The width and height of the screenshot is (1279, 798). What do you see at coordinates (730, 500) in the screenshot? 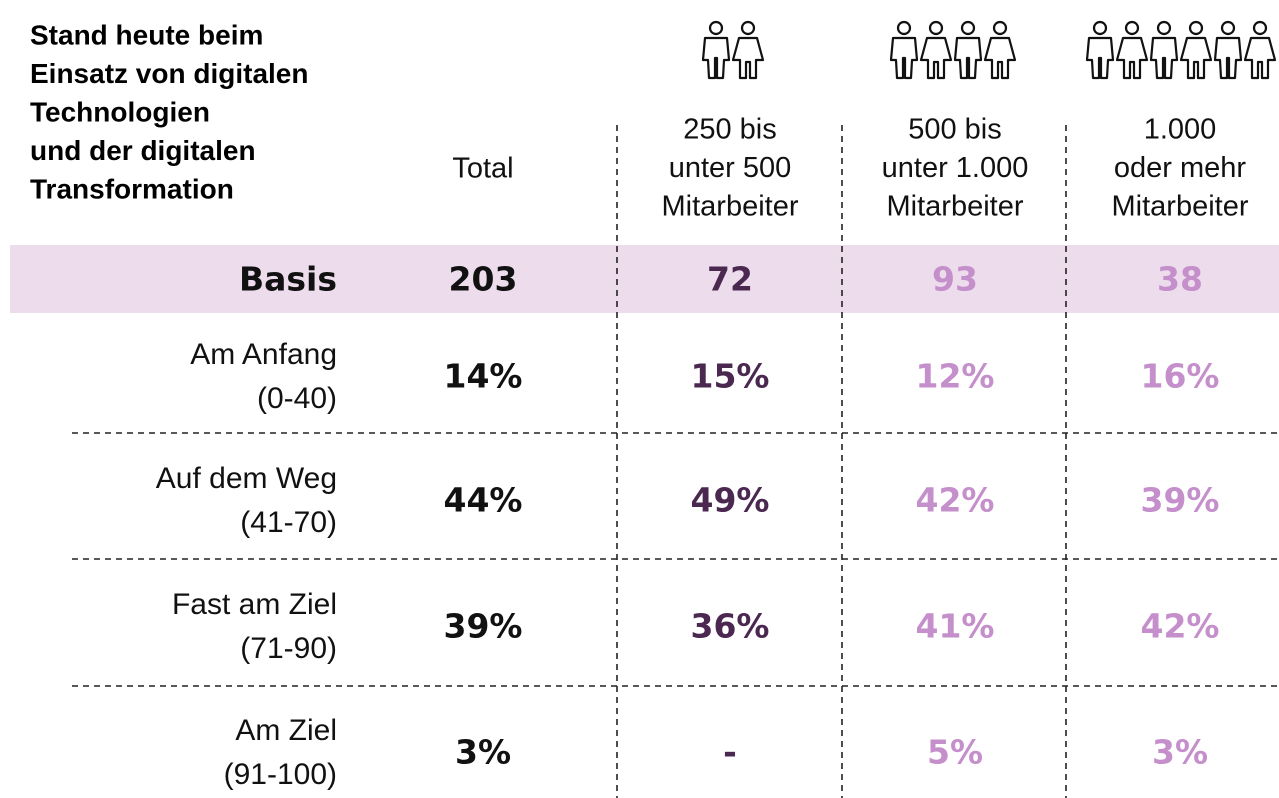
I see `cell-value: 49%` at bounding box center [730, 500].